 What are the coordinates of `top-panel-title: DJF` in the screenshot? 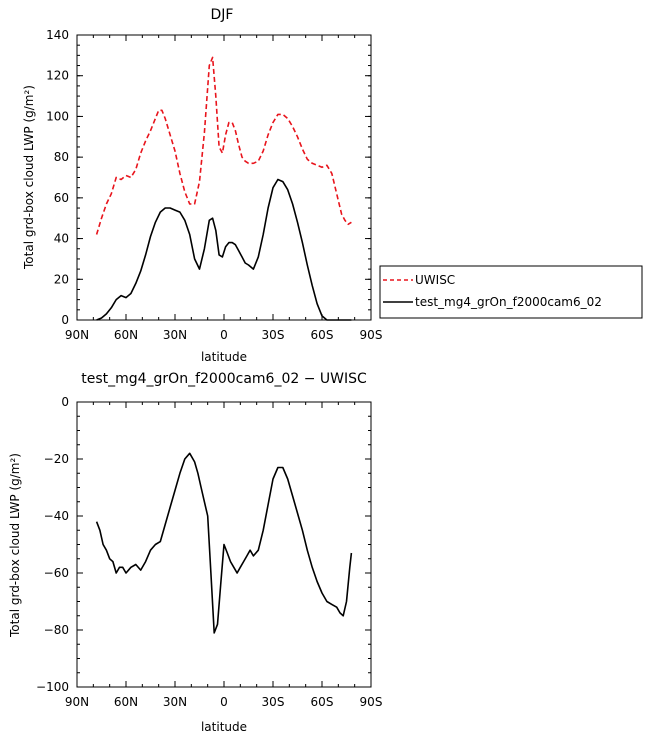 It's located at (222, 15).